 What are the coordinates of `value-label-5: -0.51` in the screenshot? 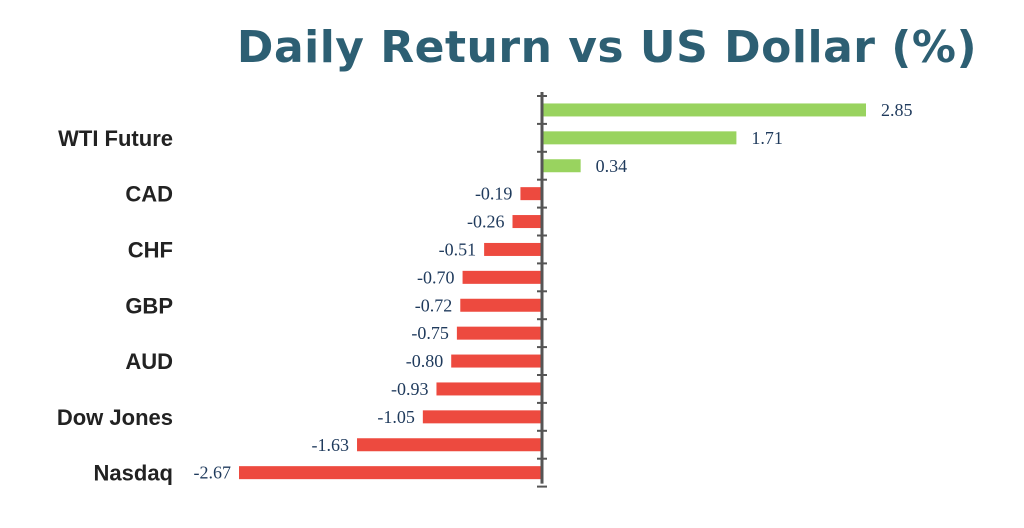 It's located at (458, 249).